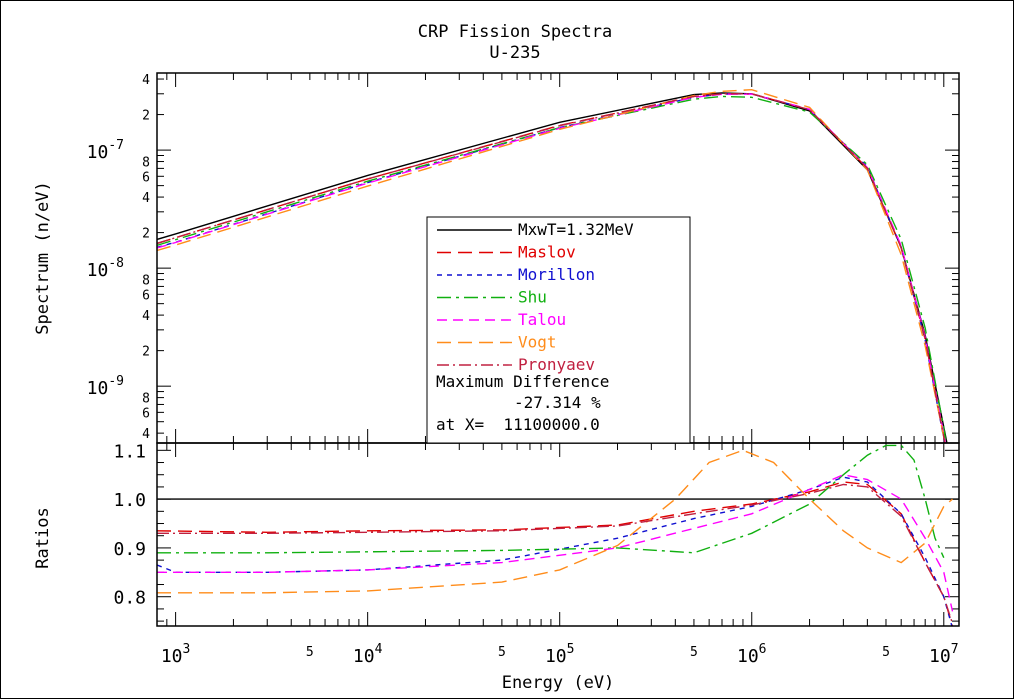  What do you see at coordinates (556, 364) in the screenshot?
I see `legend-label: Pronyaev` at bounding box center [556, 364].